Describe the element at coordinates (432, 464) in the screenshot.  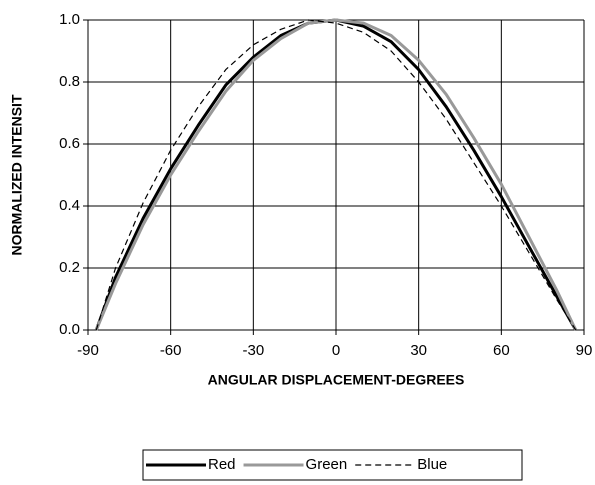
I see `legend-label: Blue` at that location.